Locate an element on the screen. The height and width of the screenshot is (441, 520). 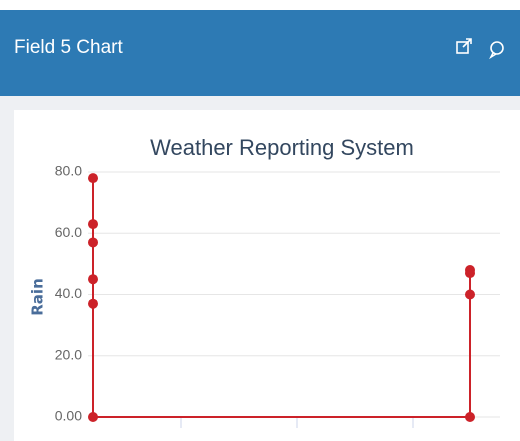
y-axis-label: Rain is located at coordinates (38, 297).